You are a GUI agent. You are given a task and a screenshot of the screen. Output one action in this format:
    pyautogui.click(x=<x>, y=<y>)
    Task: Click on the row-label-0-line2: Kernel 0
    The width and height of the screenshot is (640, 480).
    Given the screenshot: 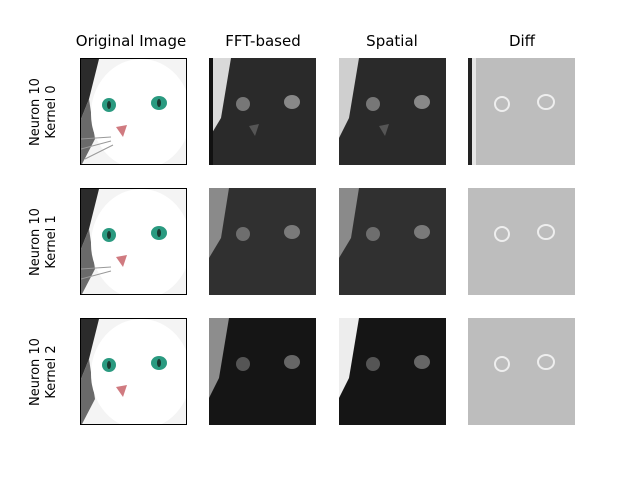 What is the action you would take?
    pyautogui.click(x=51, y=112)
    